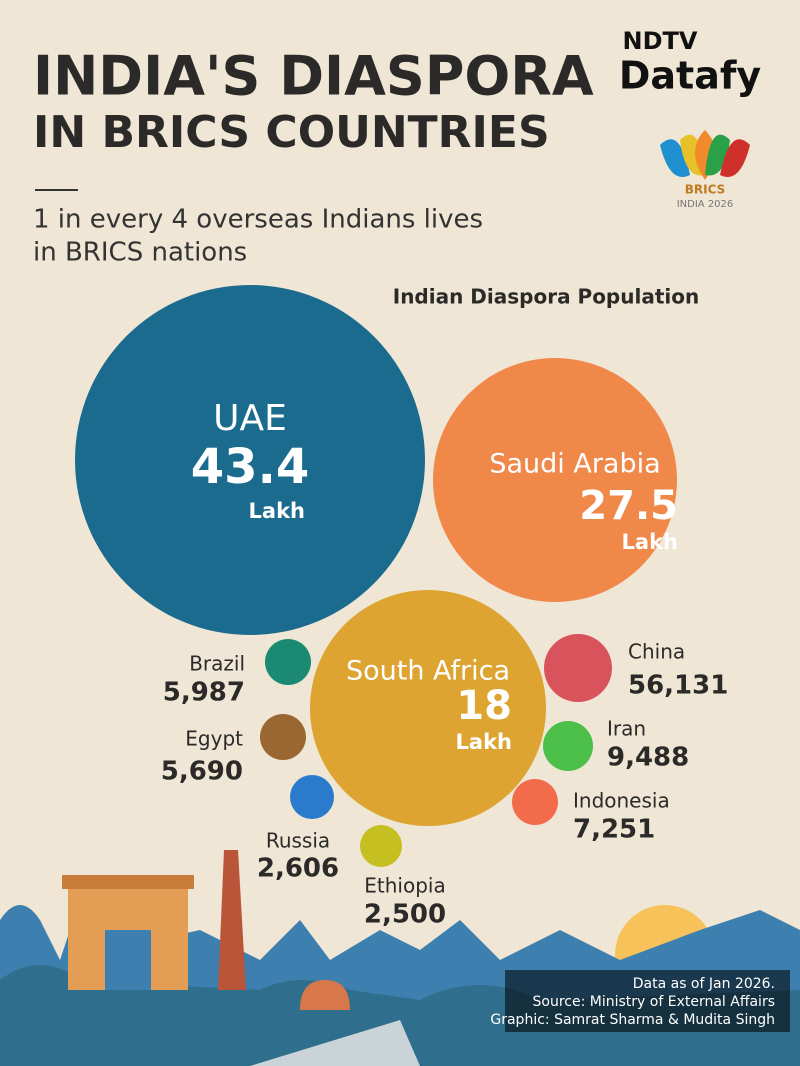 This screenshot has width=800, height=1066. I want to click on value-label: 27.5, so click(628, 506).